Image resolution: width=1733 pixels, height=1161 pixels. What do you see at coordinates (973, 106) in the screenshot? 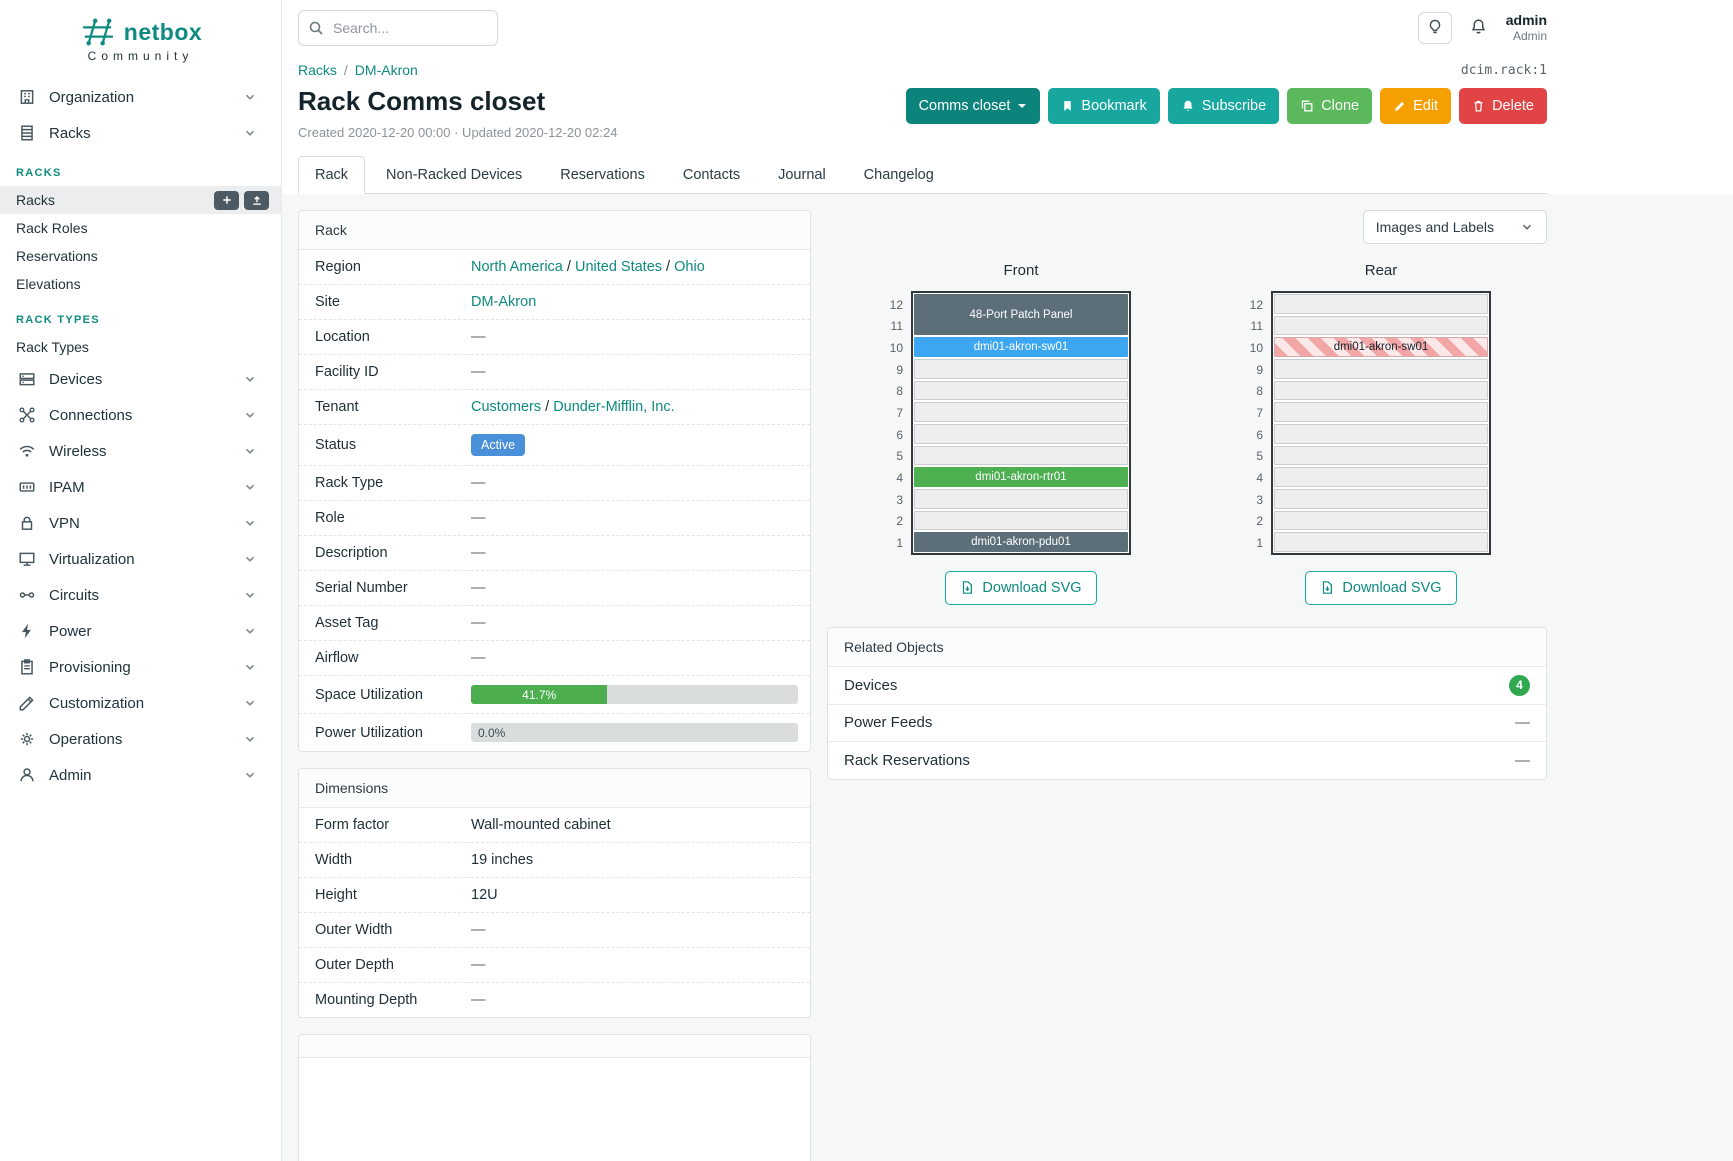
I see `comms-closet-button: Comms closet` at bounding box center [973, 106].